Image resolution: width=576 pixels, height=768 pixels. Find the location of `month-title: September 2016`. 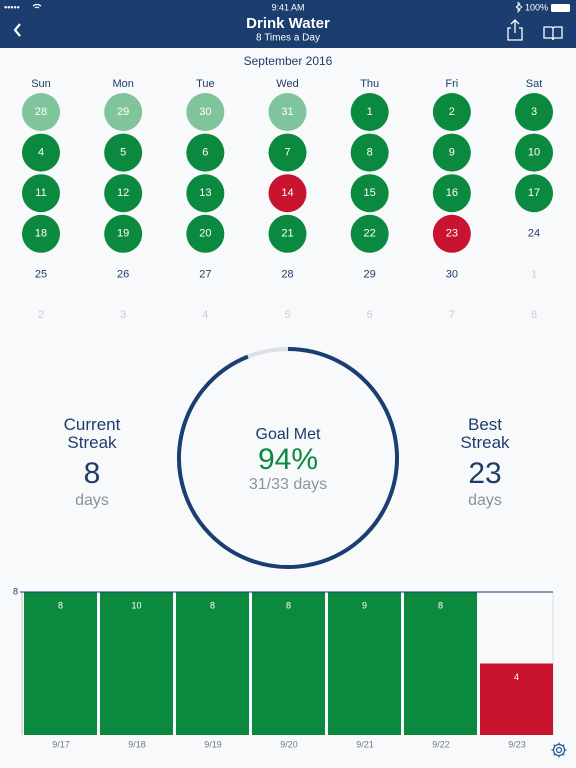

month-title: September 2016 is located at coordinates (288, 61).